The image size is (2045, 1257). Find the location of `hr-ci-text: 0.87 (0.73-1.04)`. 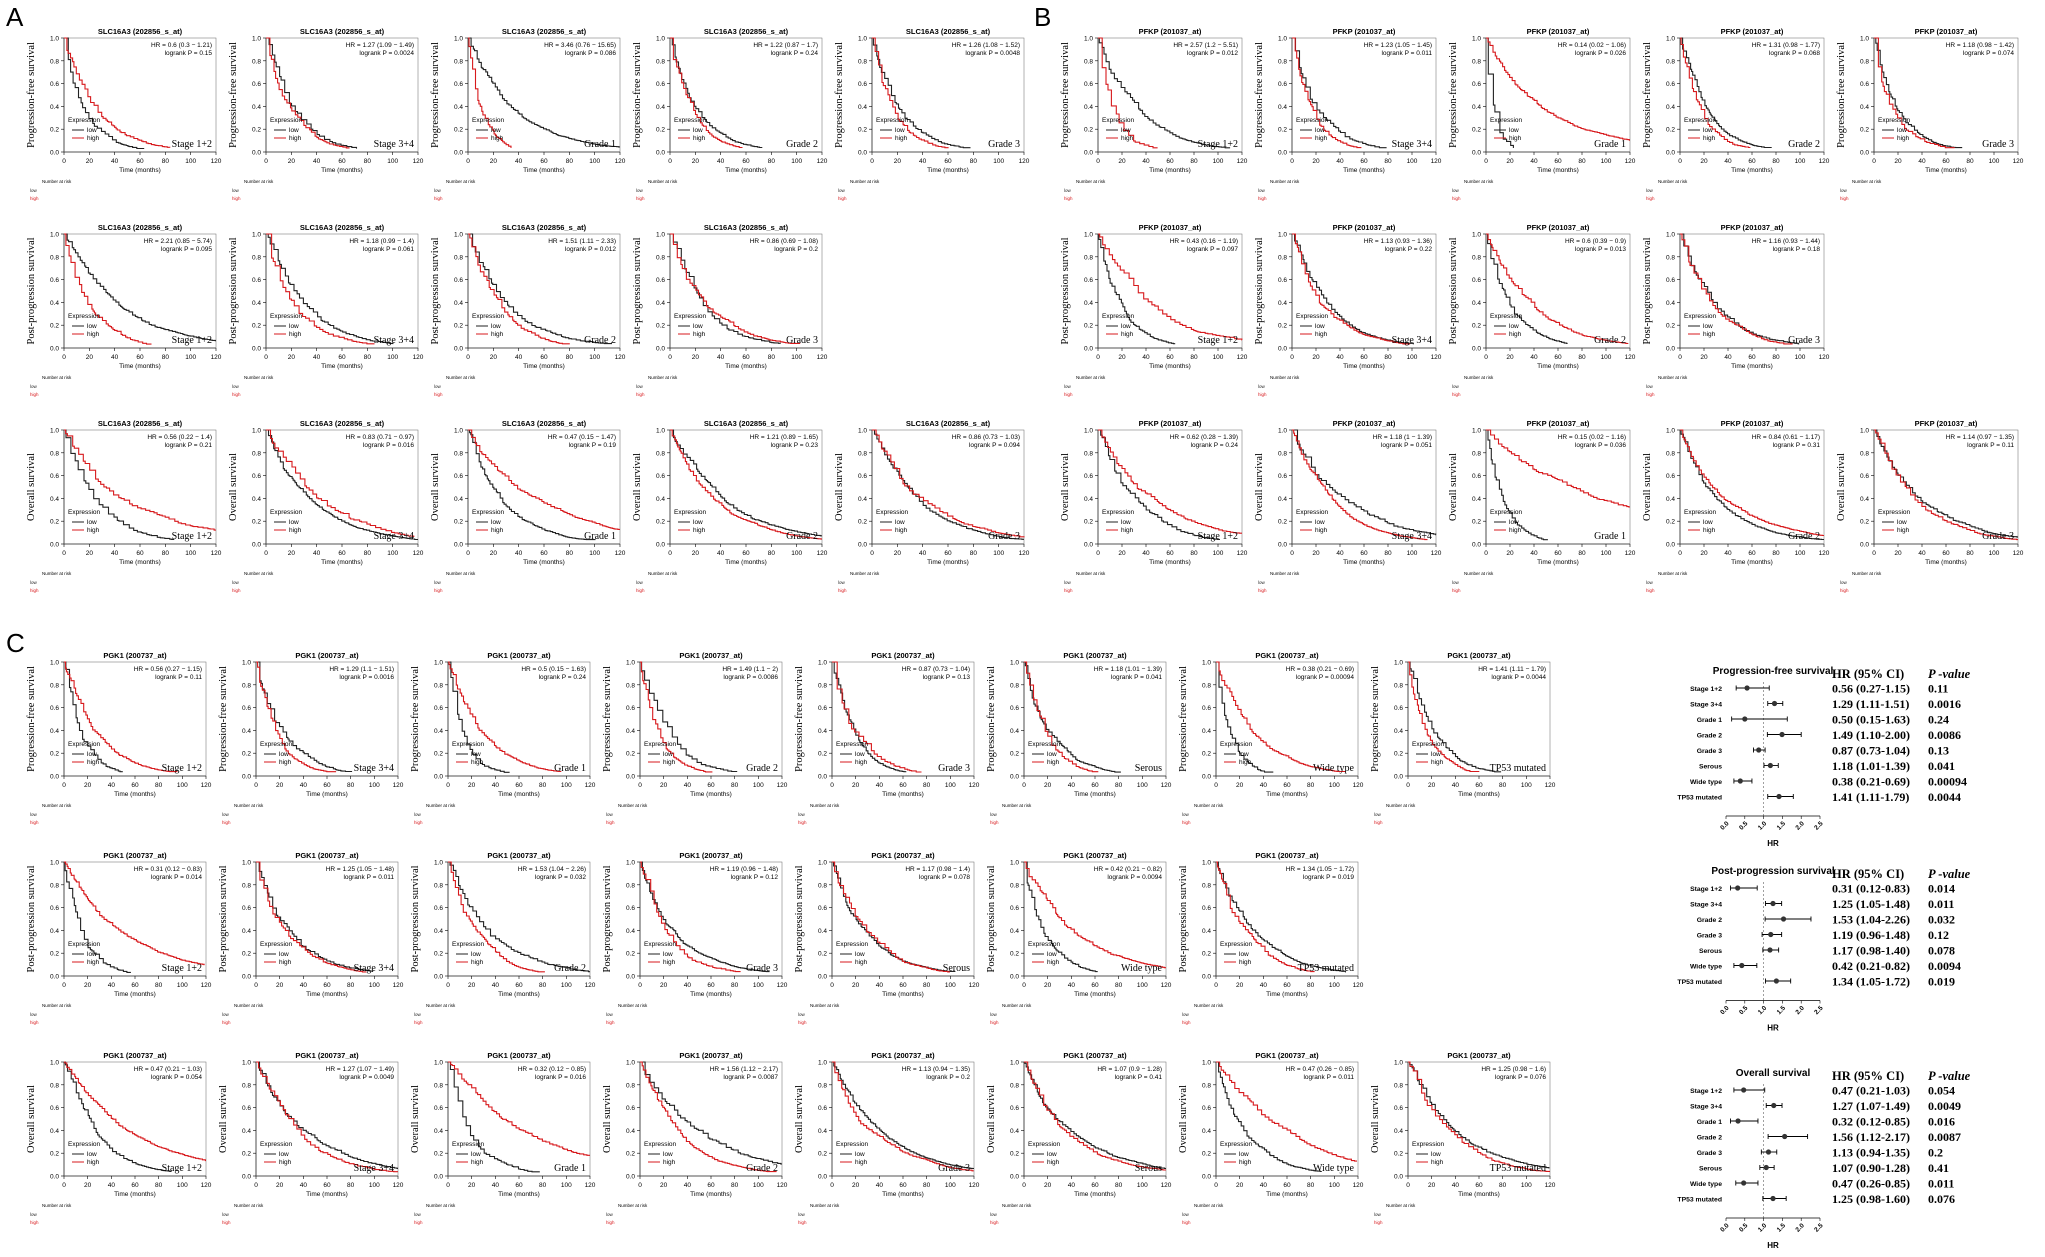

hr-ci-text: 0.87 (0.73-1.04) is located at coordinates (1871, 751).